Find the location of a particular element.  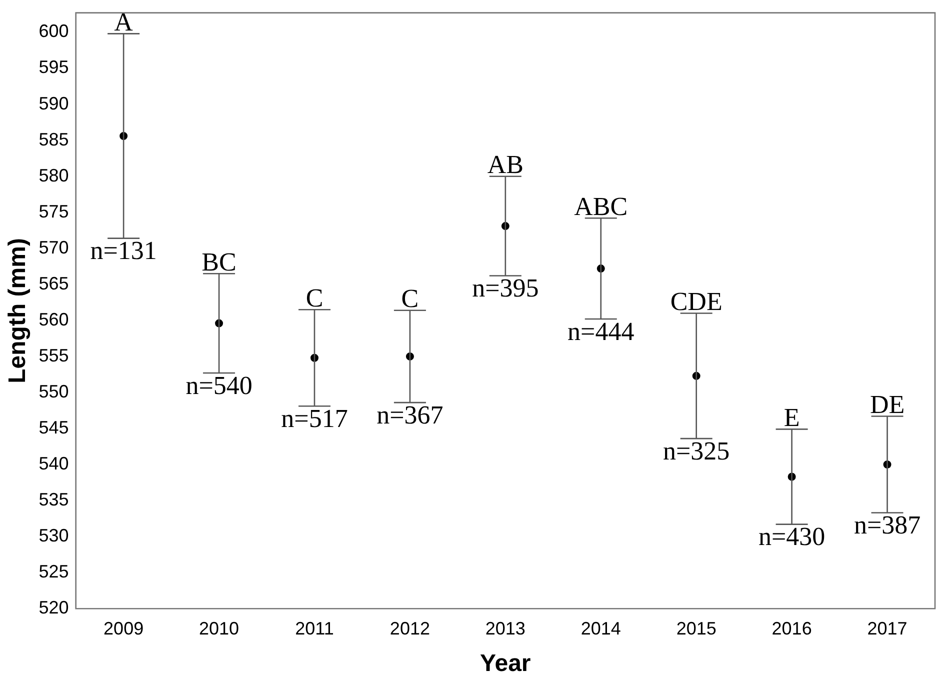

y-tick-label: 560 is located at coordinates (53, 319).